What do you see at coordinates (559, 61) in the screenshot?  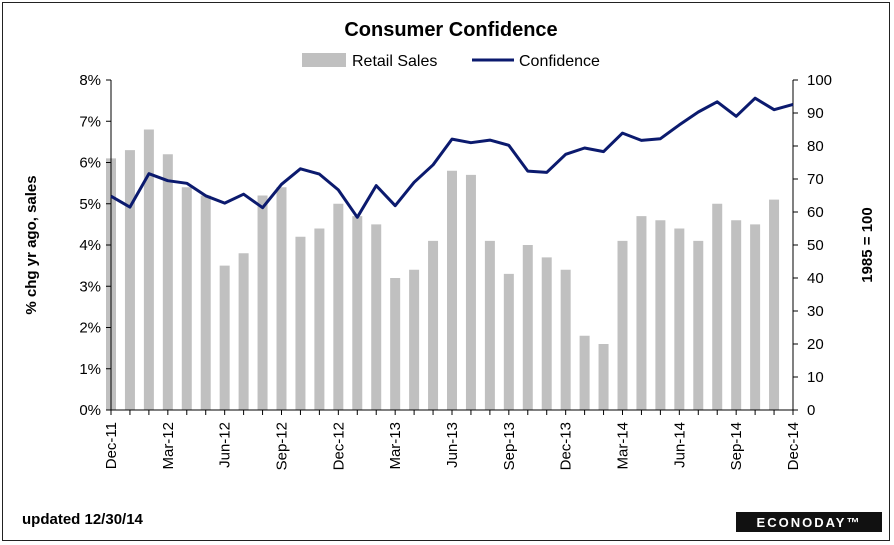 I see `legend-label-confidence: Confidence` at bounding box center [559, 61].